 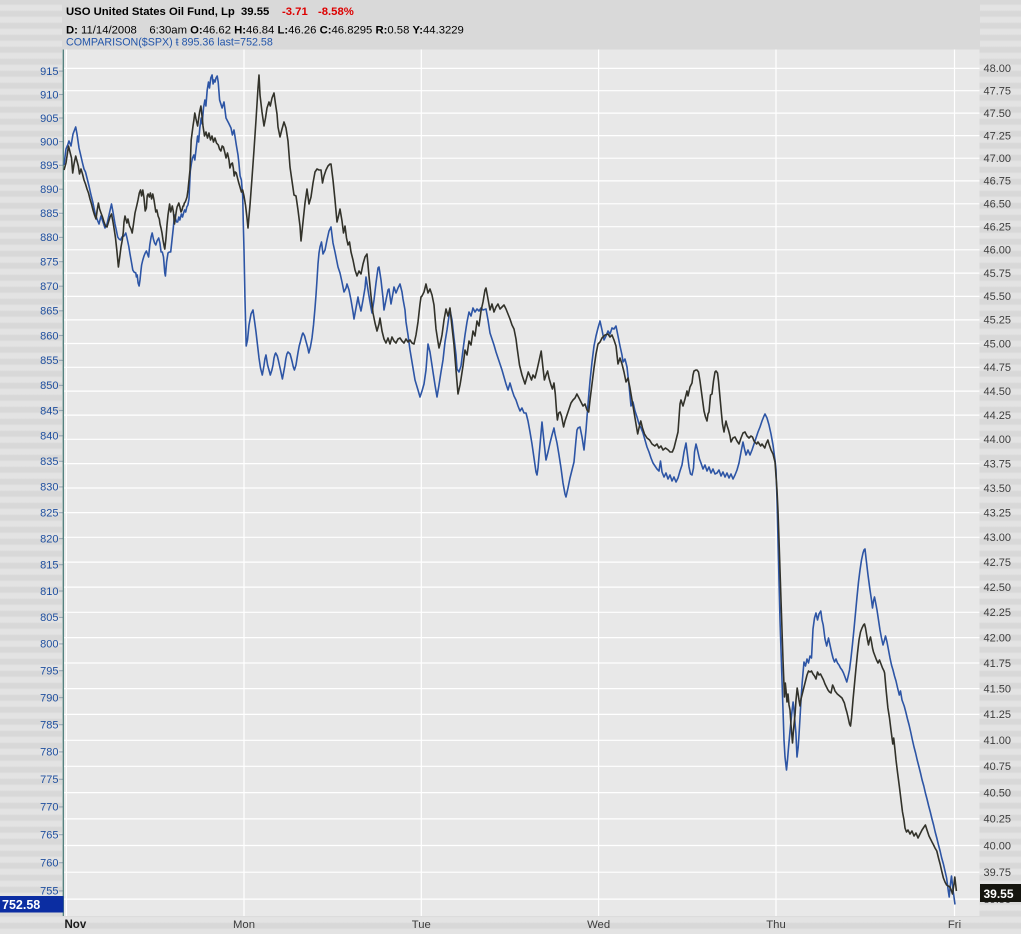 I want to click on svg-text: 810, so click(x=49, y=592).